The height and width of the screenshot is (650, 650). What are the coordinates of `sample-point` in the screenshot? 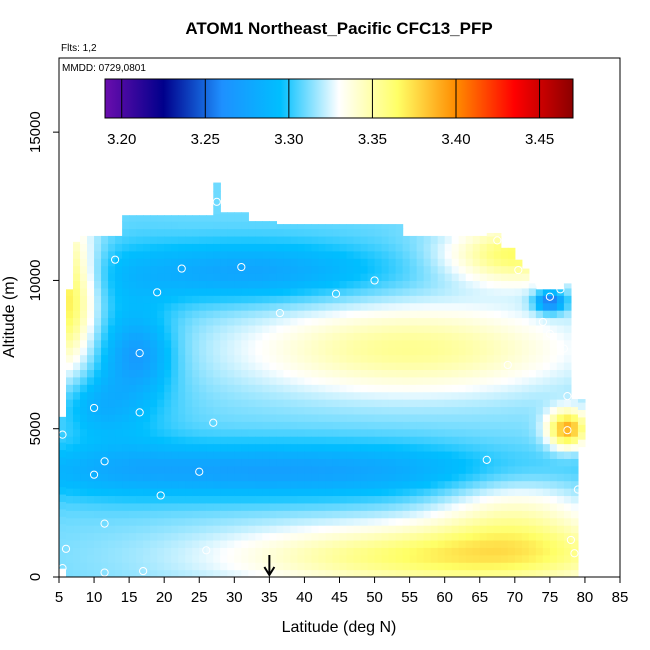 It's located at (157, 292).